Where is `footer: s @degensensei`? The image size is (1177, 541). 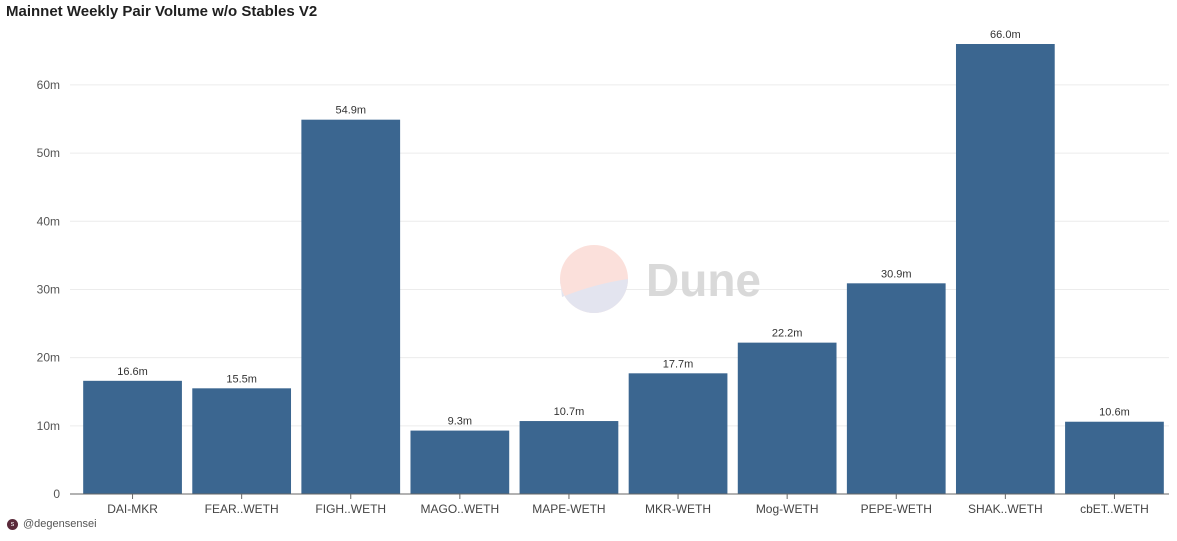
footer: s @degensensei is located at coordinates (52, 524).